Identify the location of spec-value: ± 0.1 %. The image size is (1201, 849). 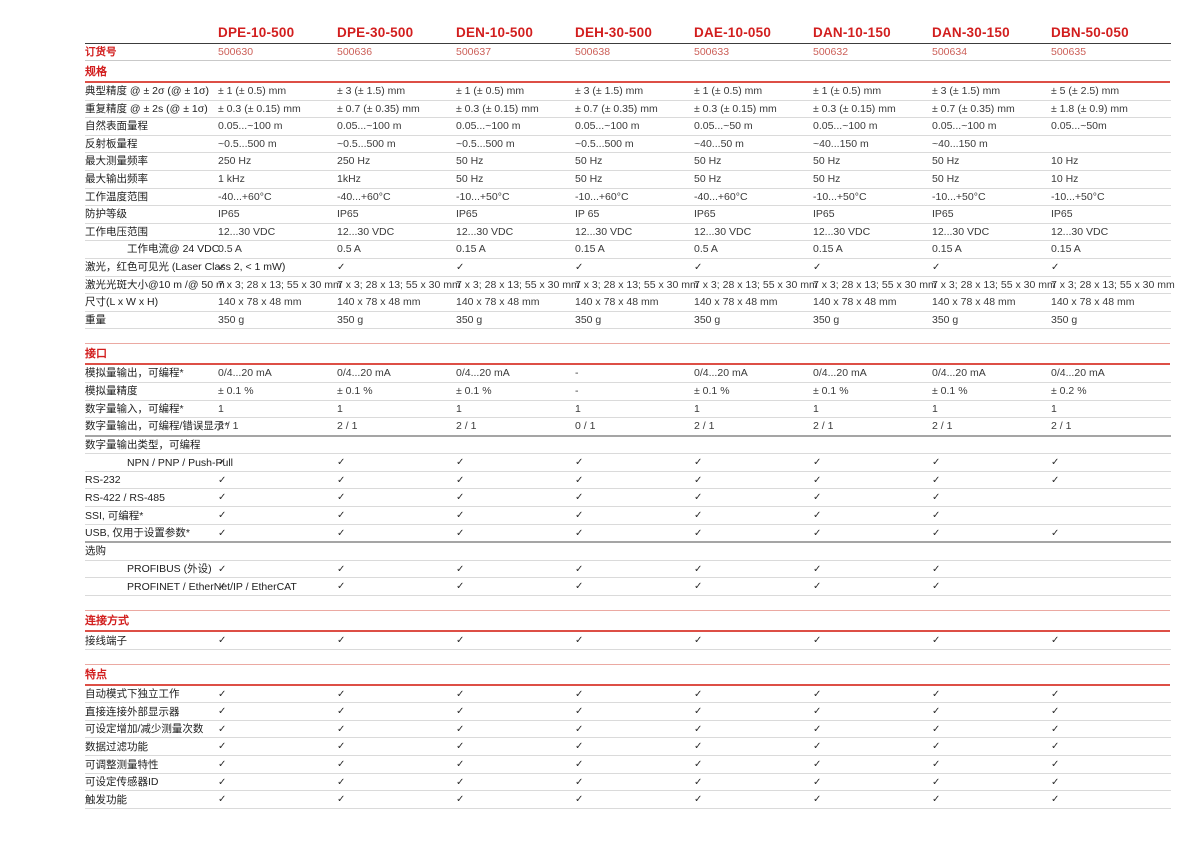
(712, 390).